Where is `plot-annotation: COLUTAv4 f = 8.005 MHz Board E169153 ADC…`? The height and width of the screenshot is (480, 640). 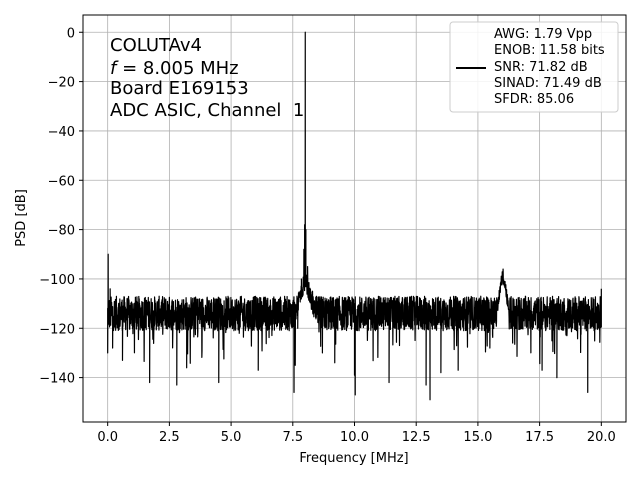
plot-annotation: COLUTAv4 f = 8.005 MHz Board E169153 ADC… is located at coordinates (207, 78).